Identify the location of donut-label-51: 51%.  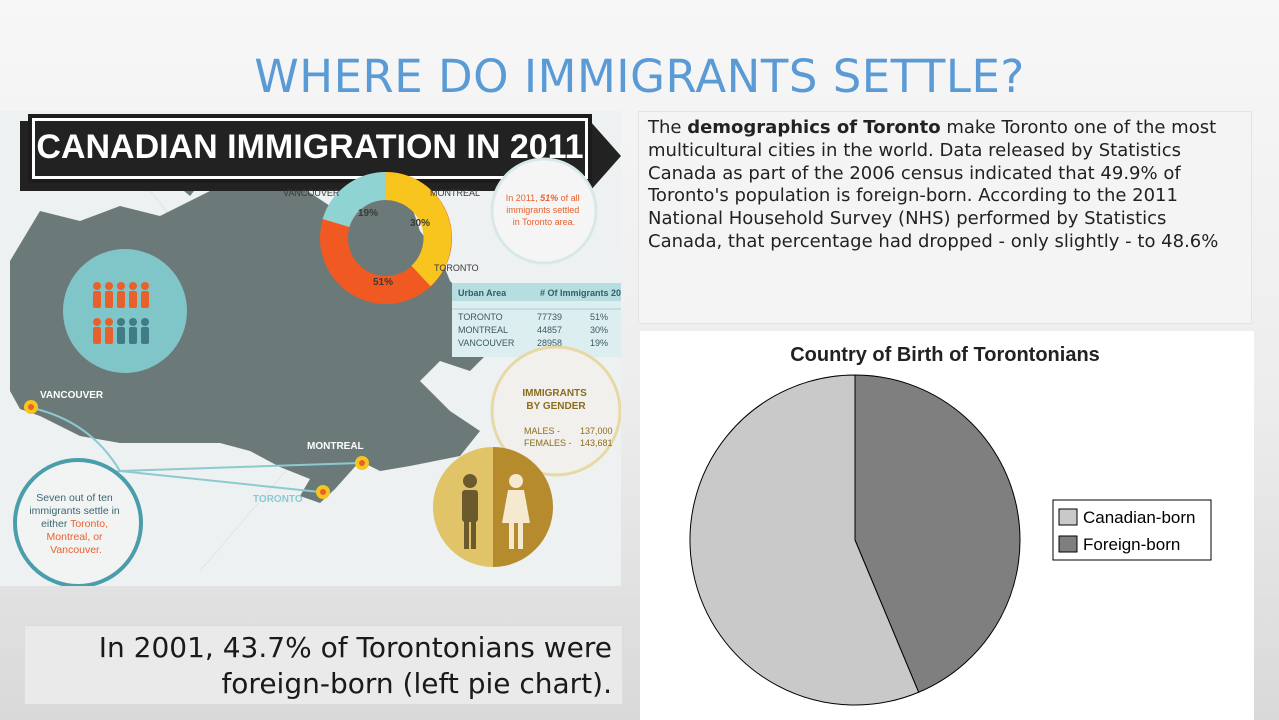
(383, 282).